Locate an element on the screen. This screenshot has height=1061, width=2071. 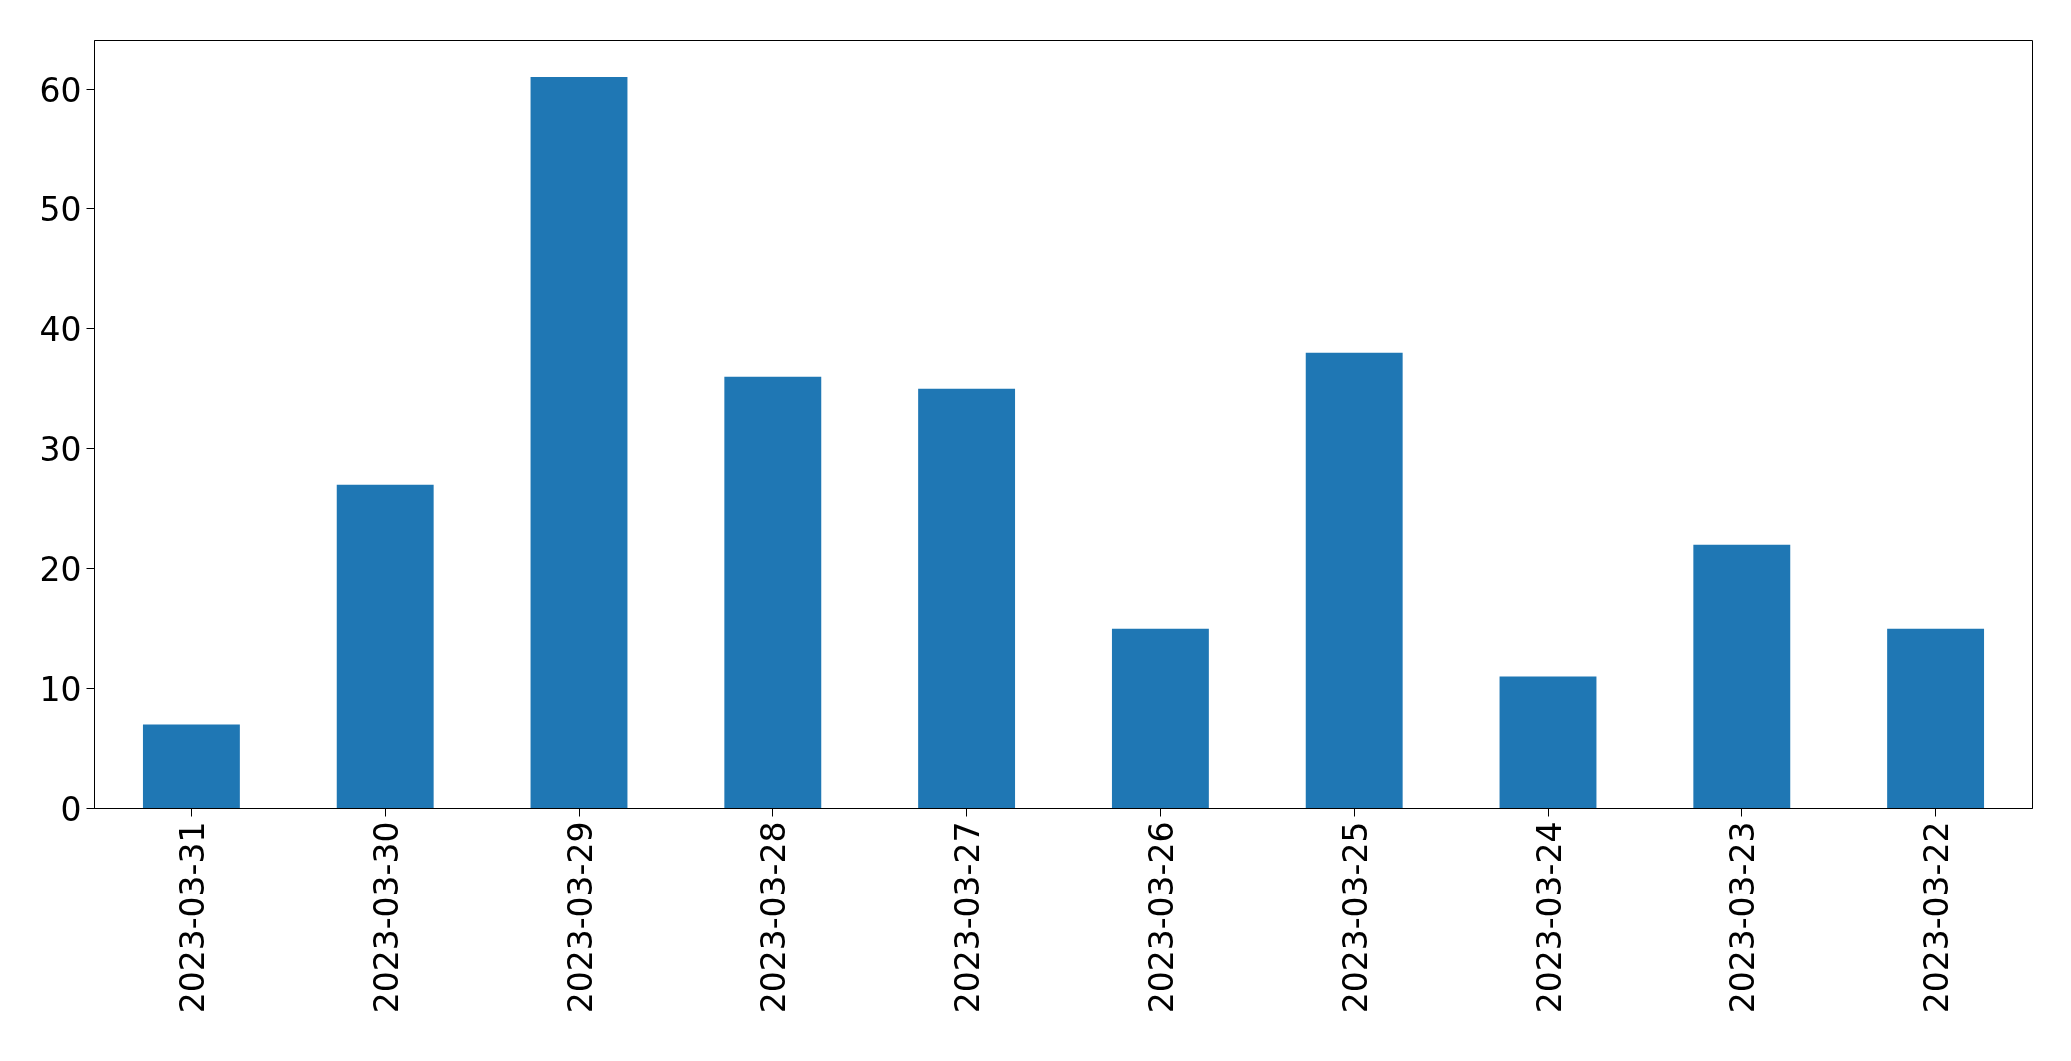
y-tick-label: 30 is located at coordinates (60, 450).